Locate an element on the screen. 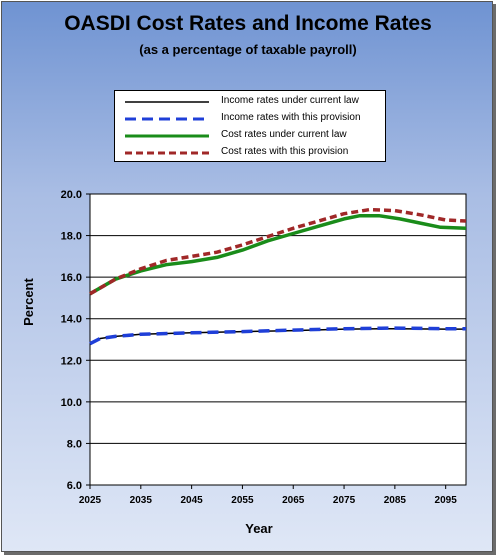 The image size is (498, 557). y-tick-label: 18.0 is located at coordinates (71, 237).